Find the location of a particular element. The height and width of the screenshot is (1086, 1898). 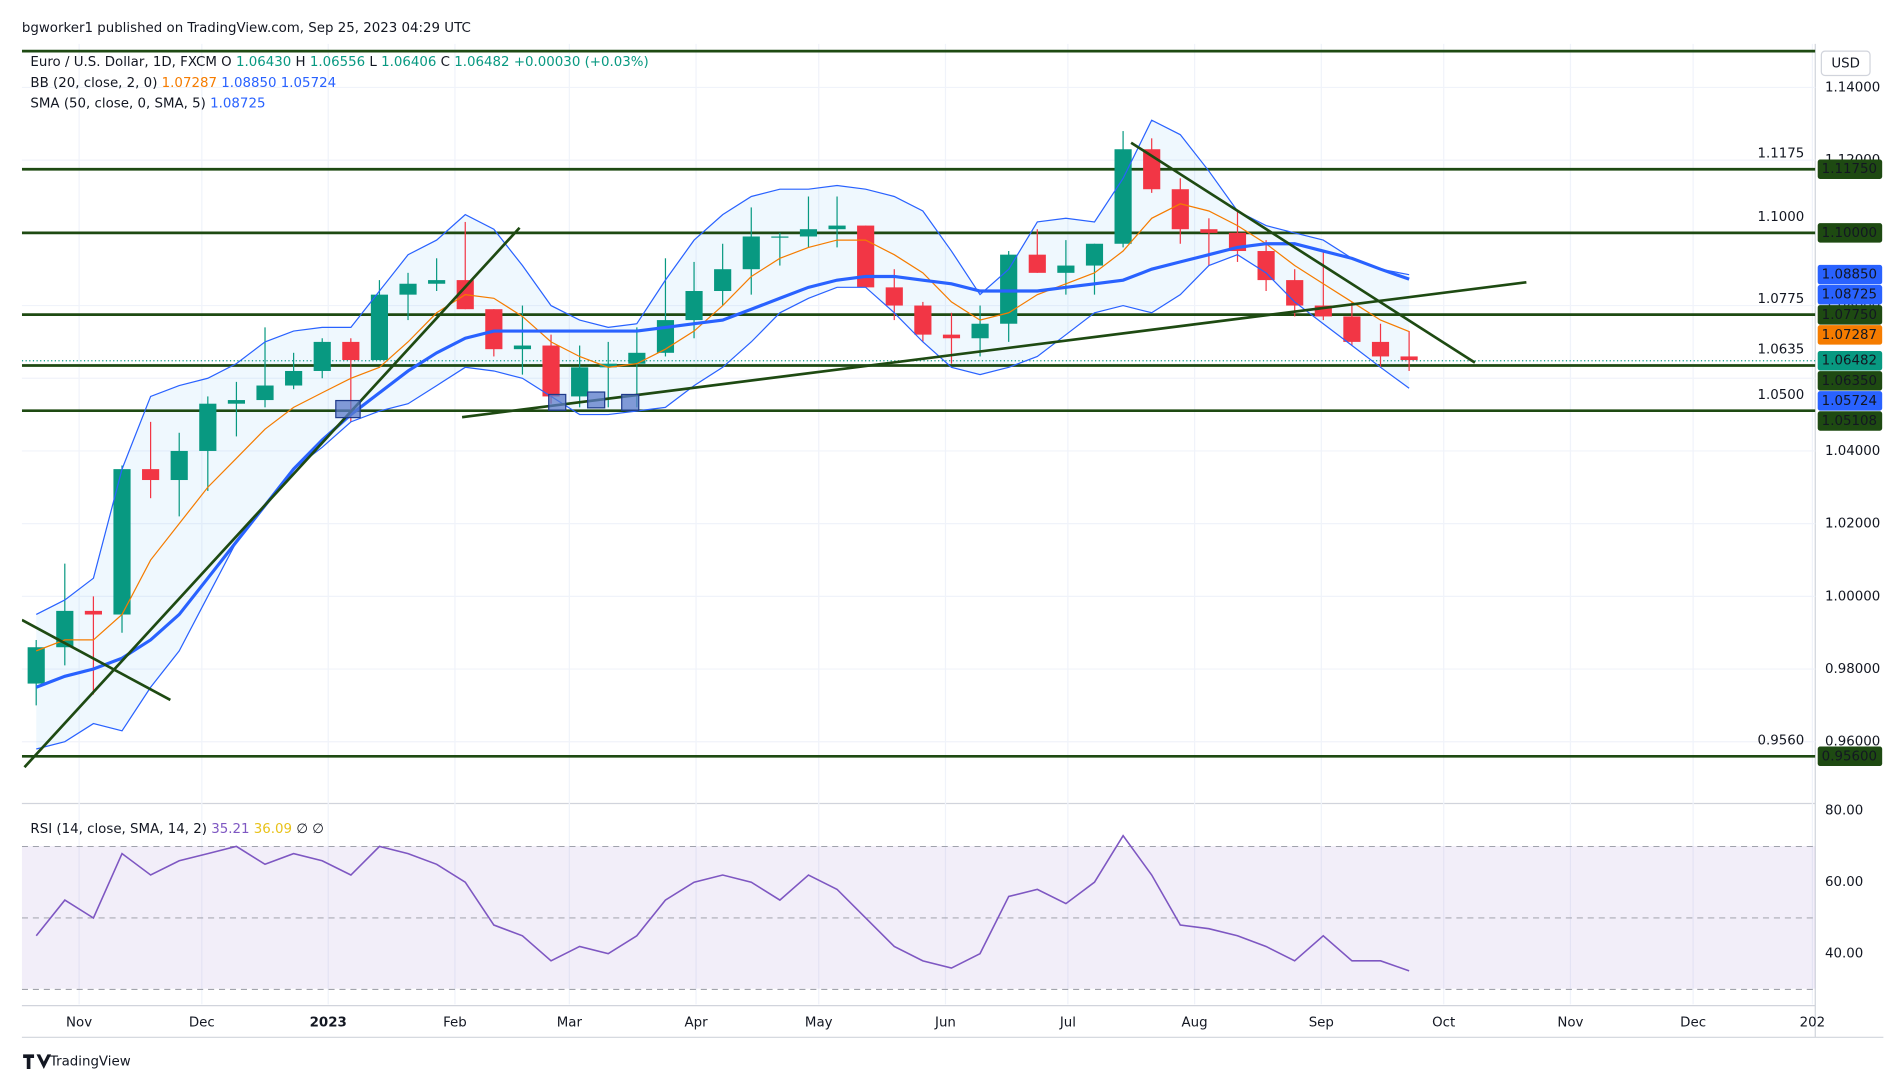

rsi-extra: ∅ ∅ is located at coordinates (310, 829).